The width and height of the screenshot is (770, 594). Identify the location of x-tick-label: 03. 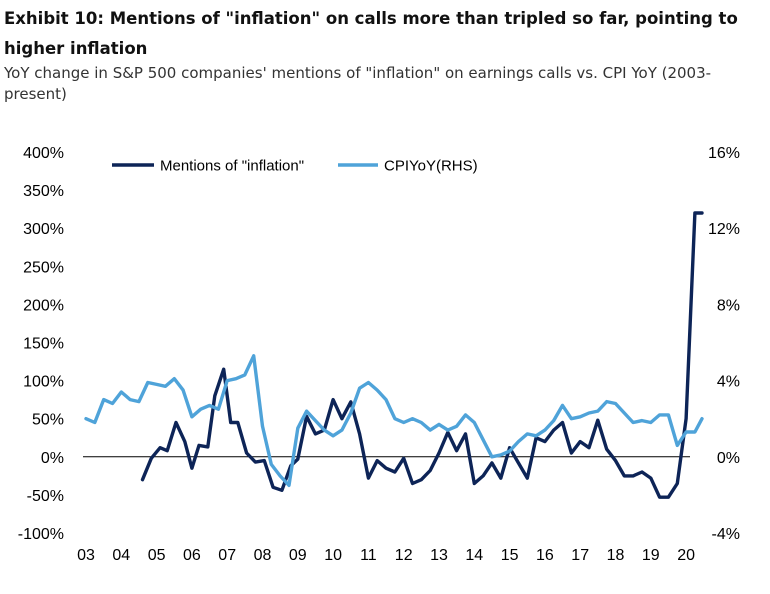
(86, 555).